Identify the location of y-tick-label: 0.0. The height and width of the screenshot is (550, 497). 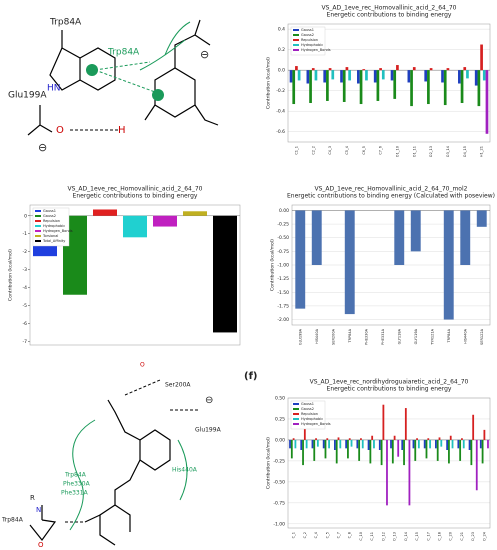
(281, 71).